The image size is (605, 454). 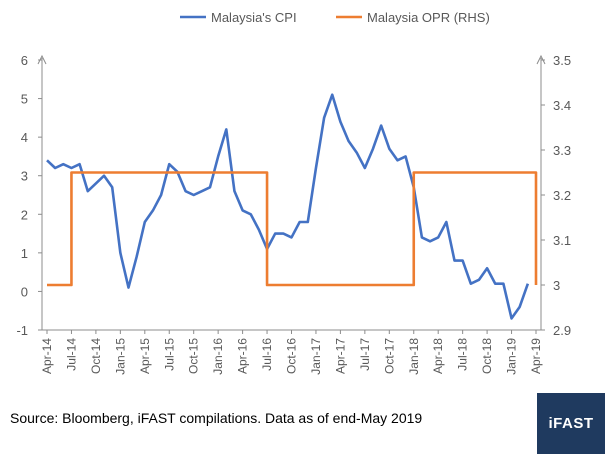 What do you see at coordinates (194, 356) in the screenshot?
I see `x-tick-label: Oct-15` at bounding box center [194, 356].